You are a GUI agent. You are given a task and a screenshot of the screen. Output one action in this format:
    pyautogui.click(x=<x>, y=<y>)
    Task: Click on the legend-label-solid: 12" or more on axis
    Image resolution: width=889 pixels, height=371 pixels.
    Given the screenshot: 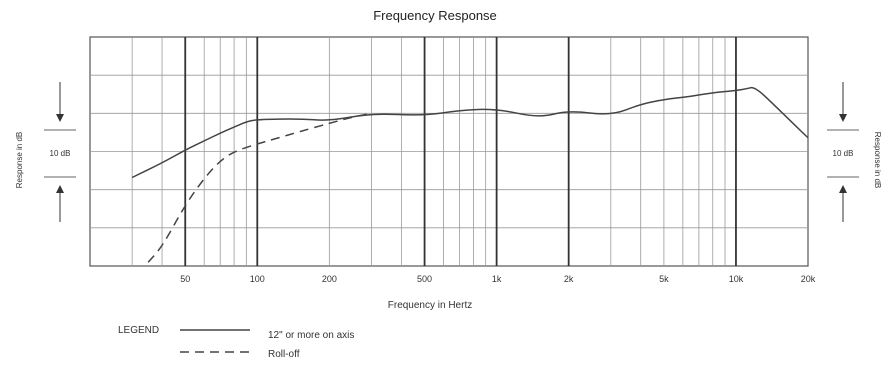 What is the action you would take?
    pyautogui.click(x=311, y=335)
    